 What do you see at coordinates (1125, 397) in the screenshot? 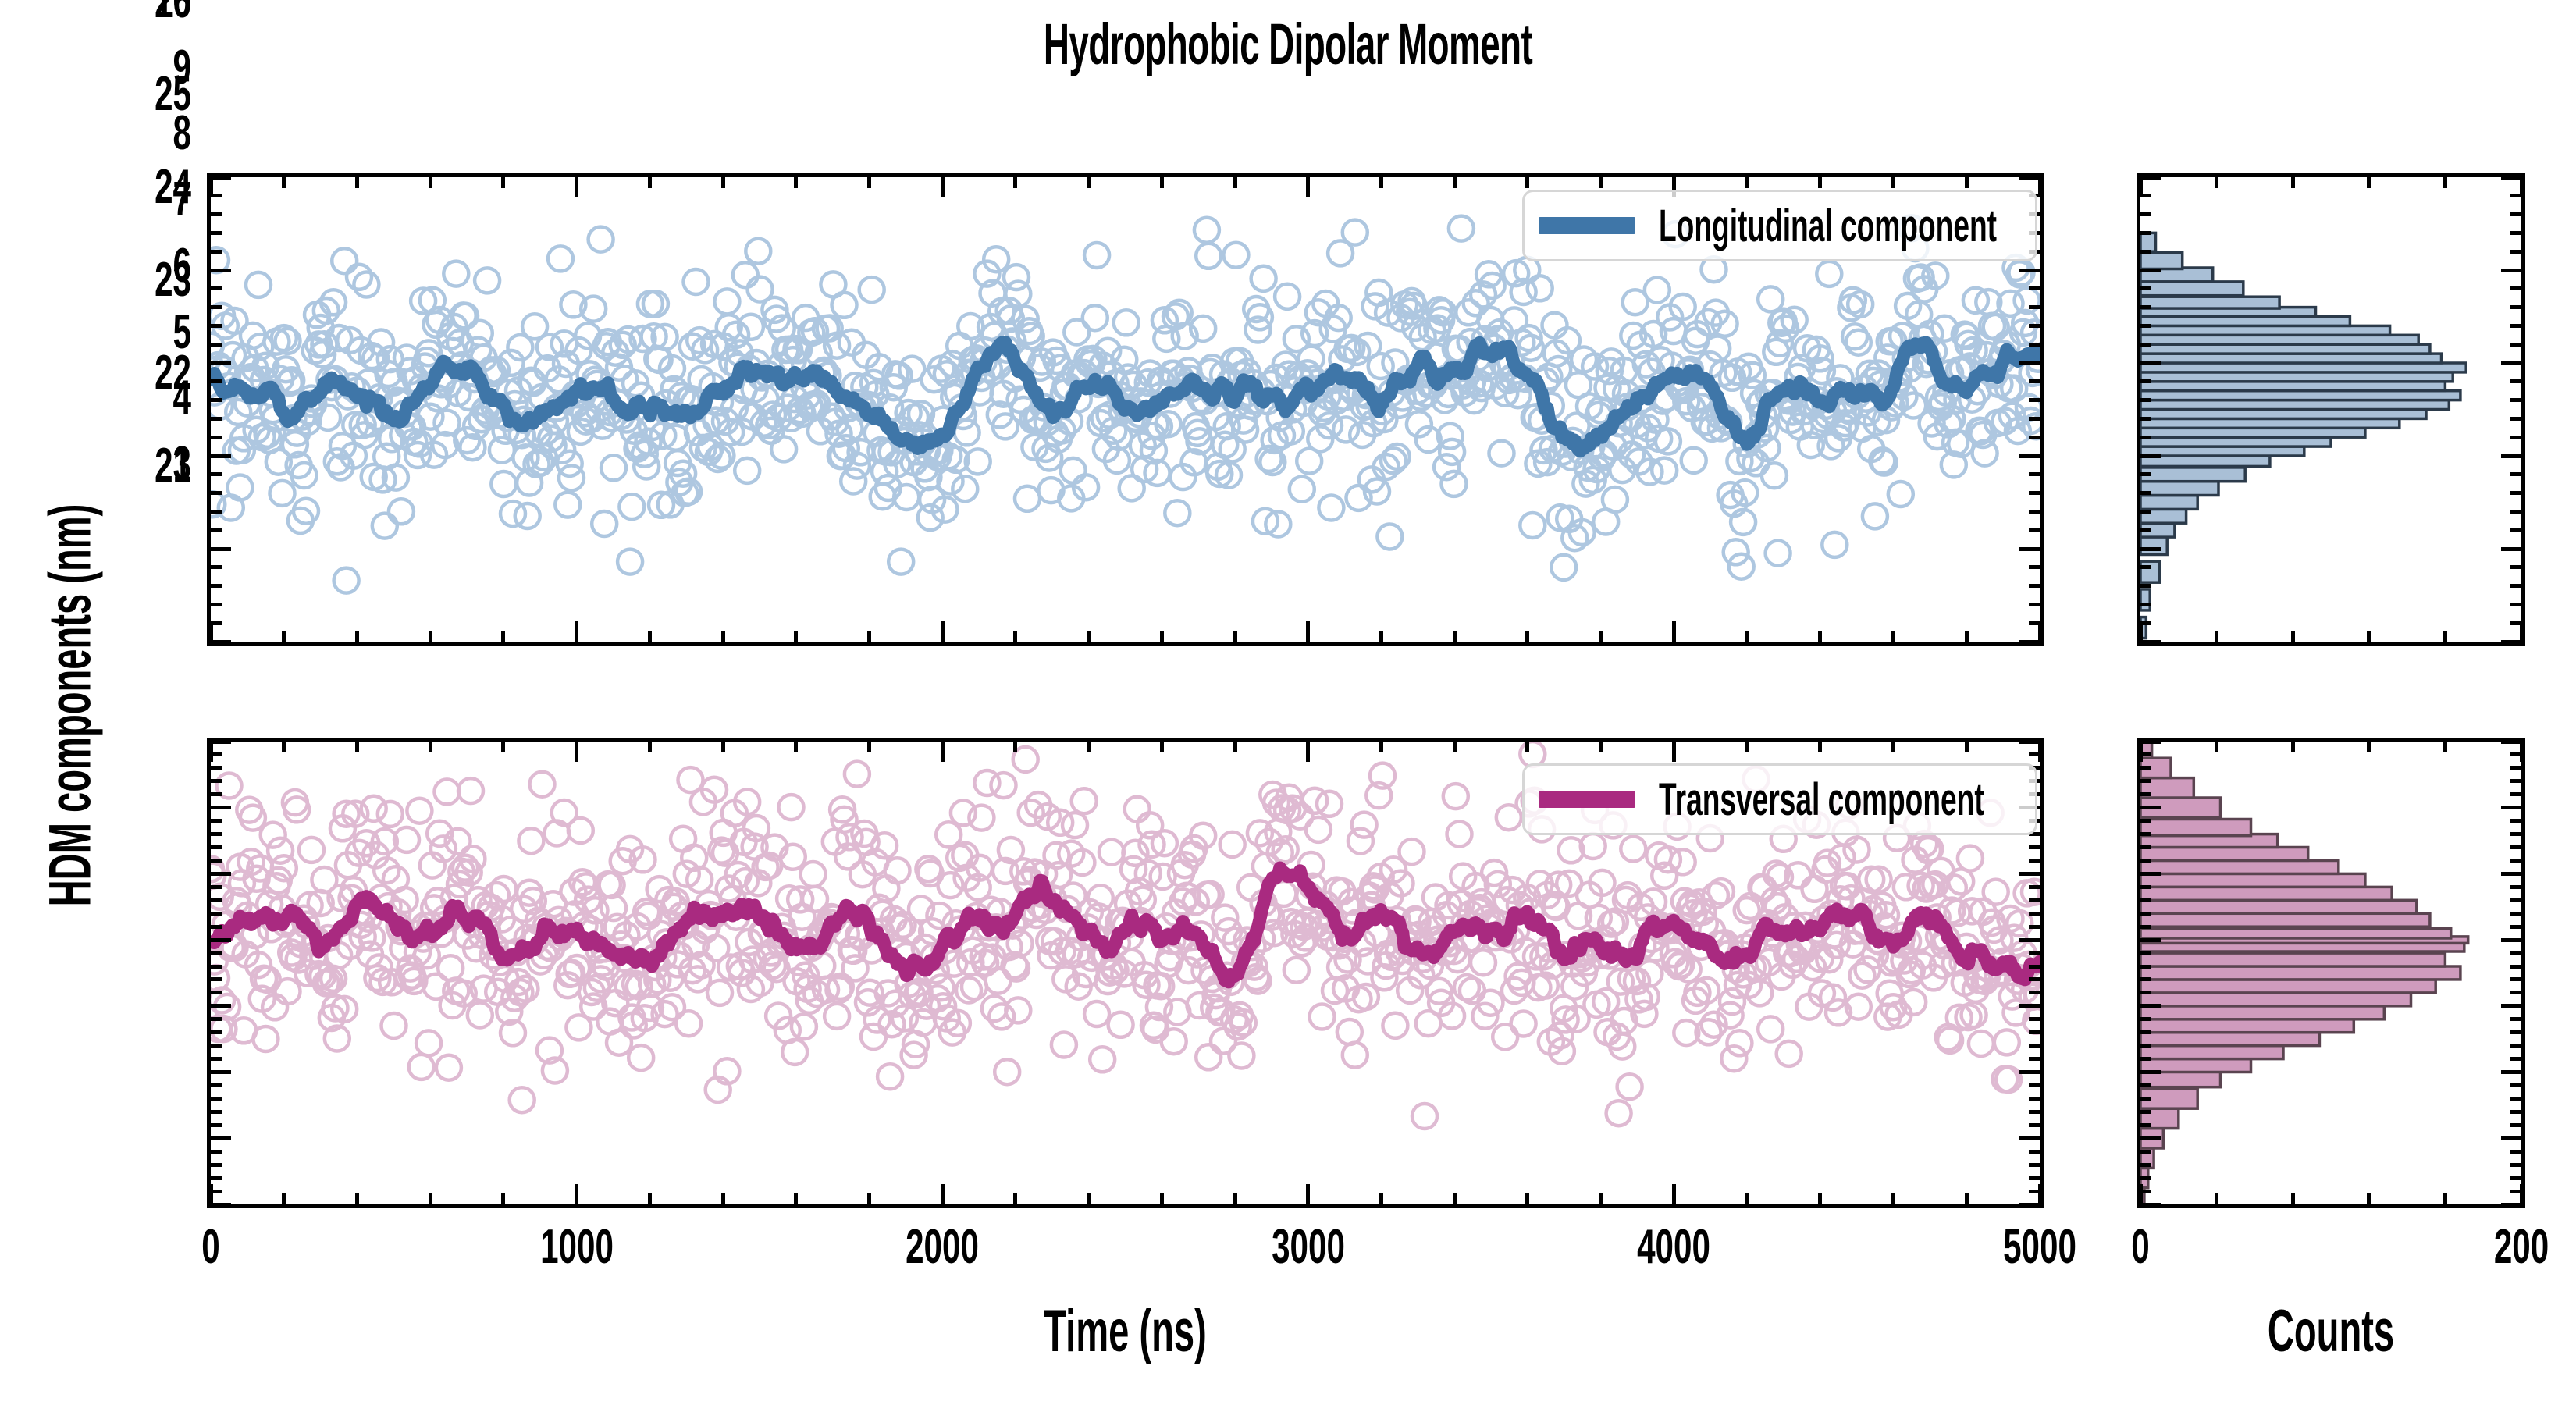
I see `running-average-line` at bounding box center [1125, 397].